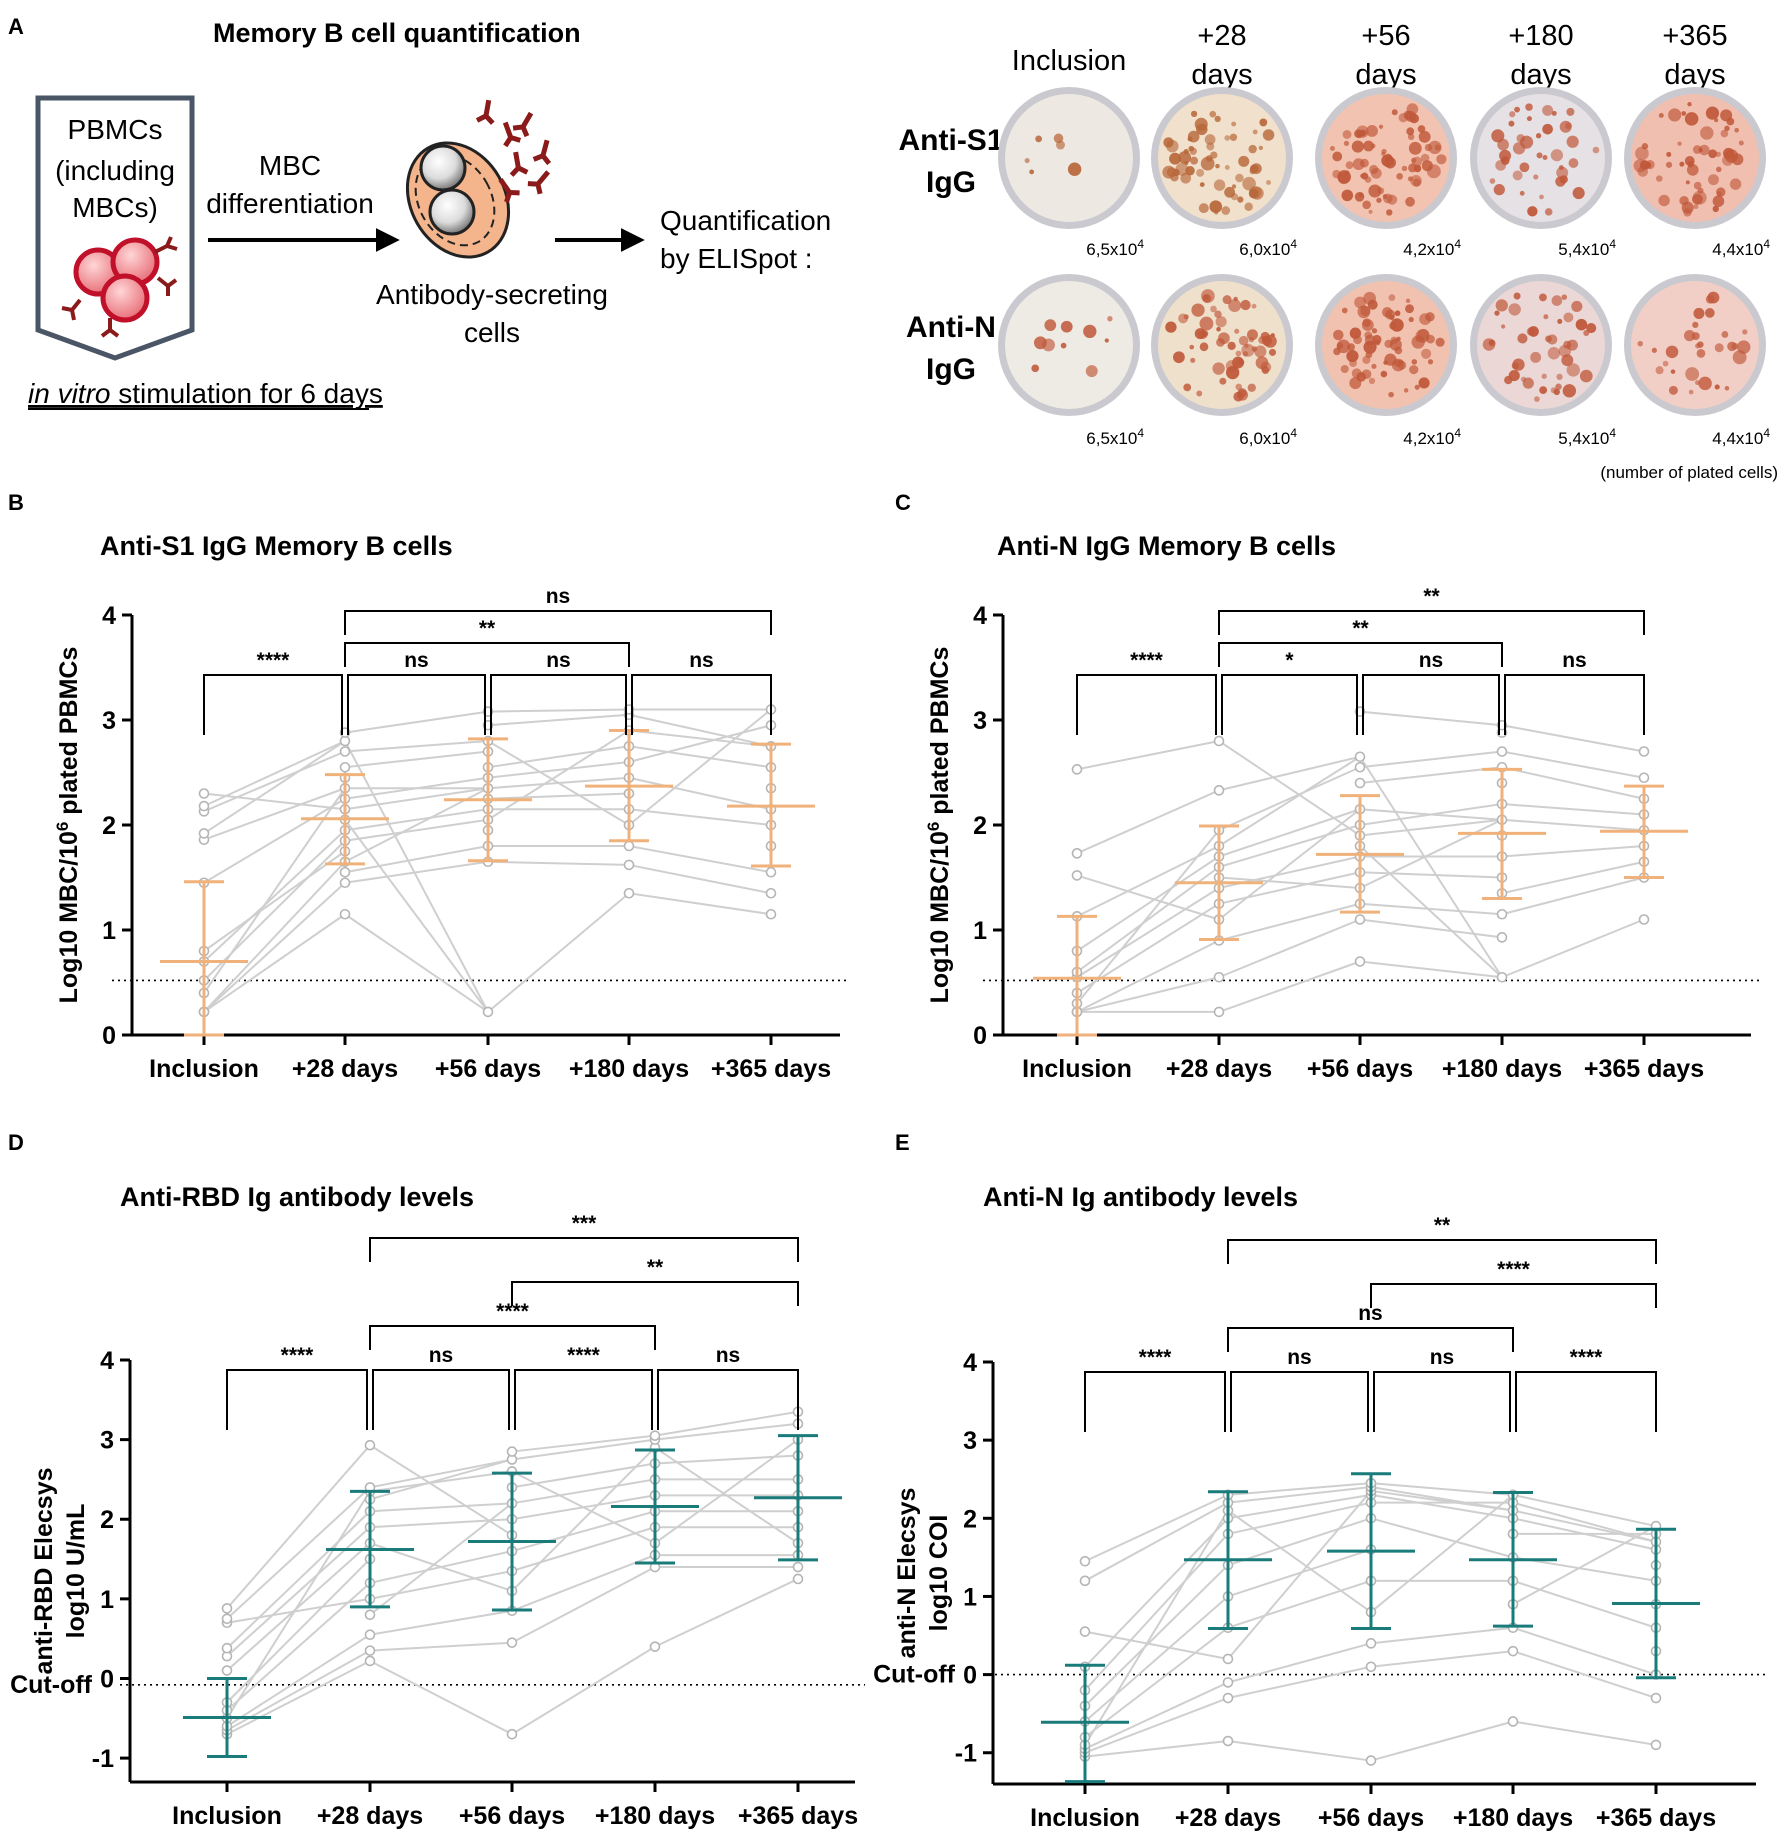 The height and width of the screenshot is (1834, 1784). I want to click on x-tick-label: Inclusion, so click(1077, 1069).